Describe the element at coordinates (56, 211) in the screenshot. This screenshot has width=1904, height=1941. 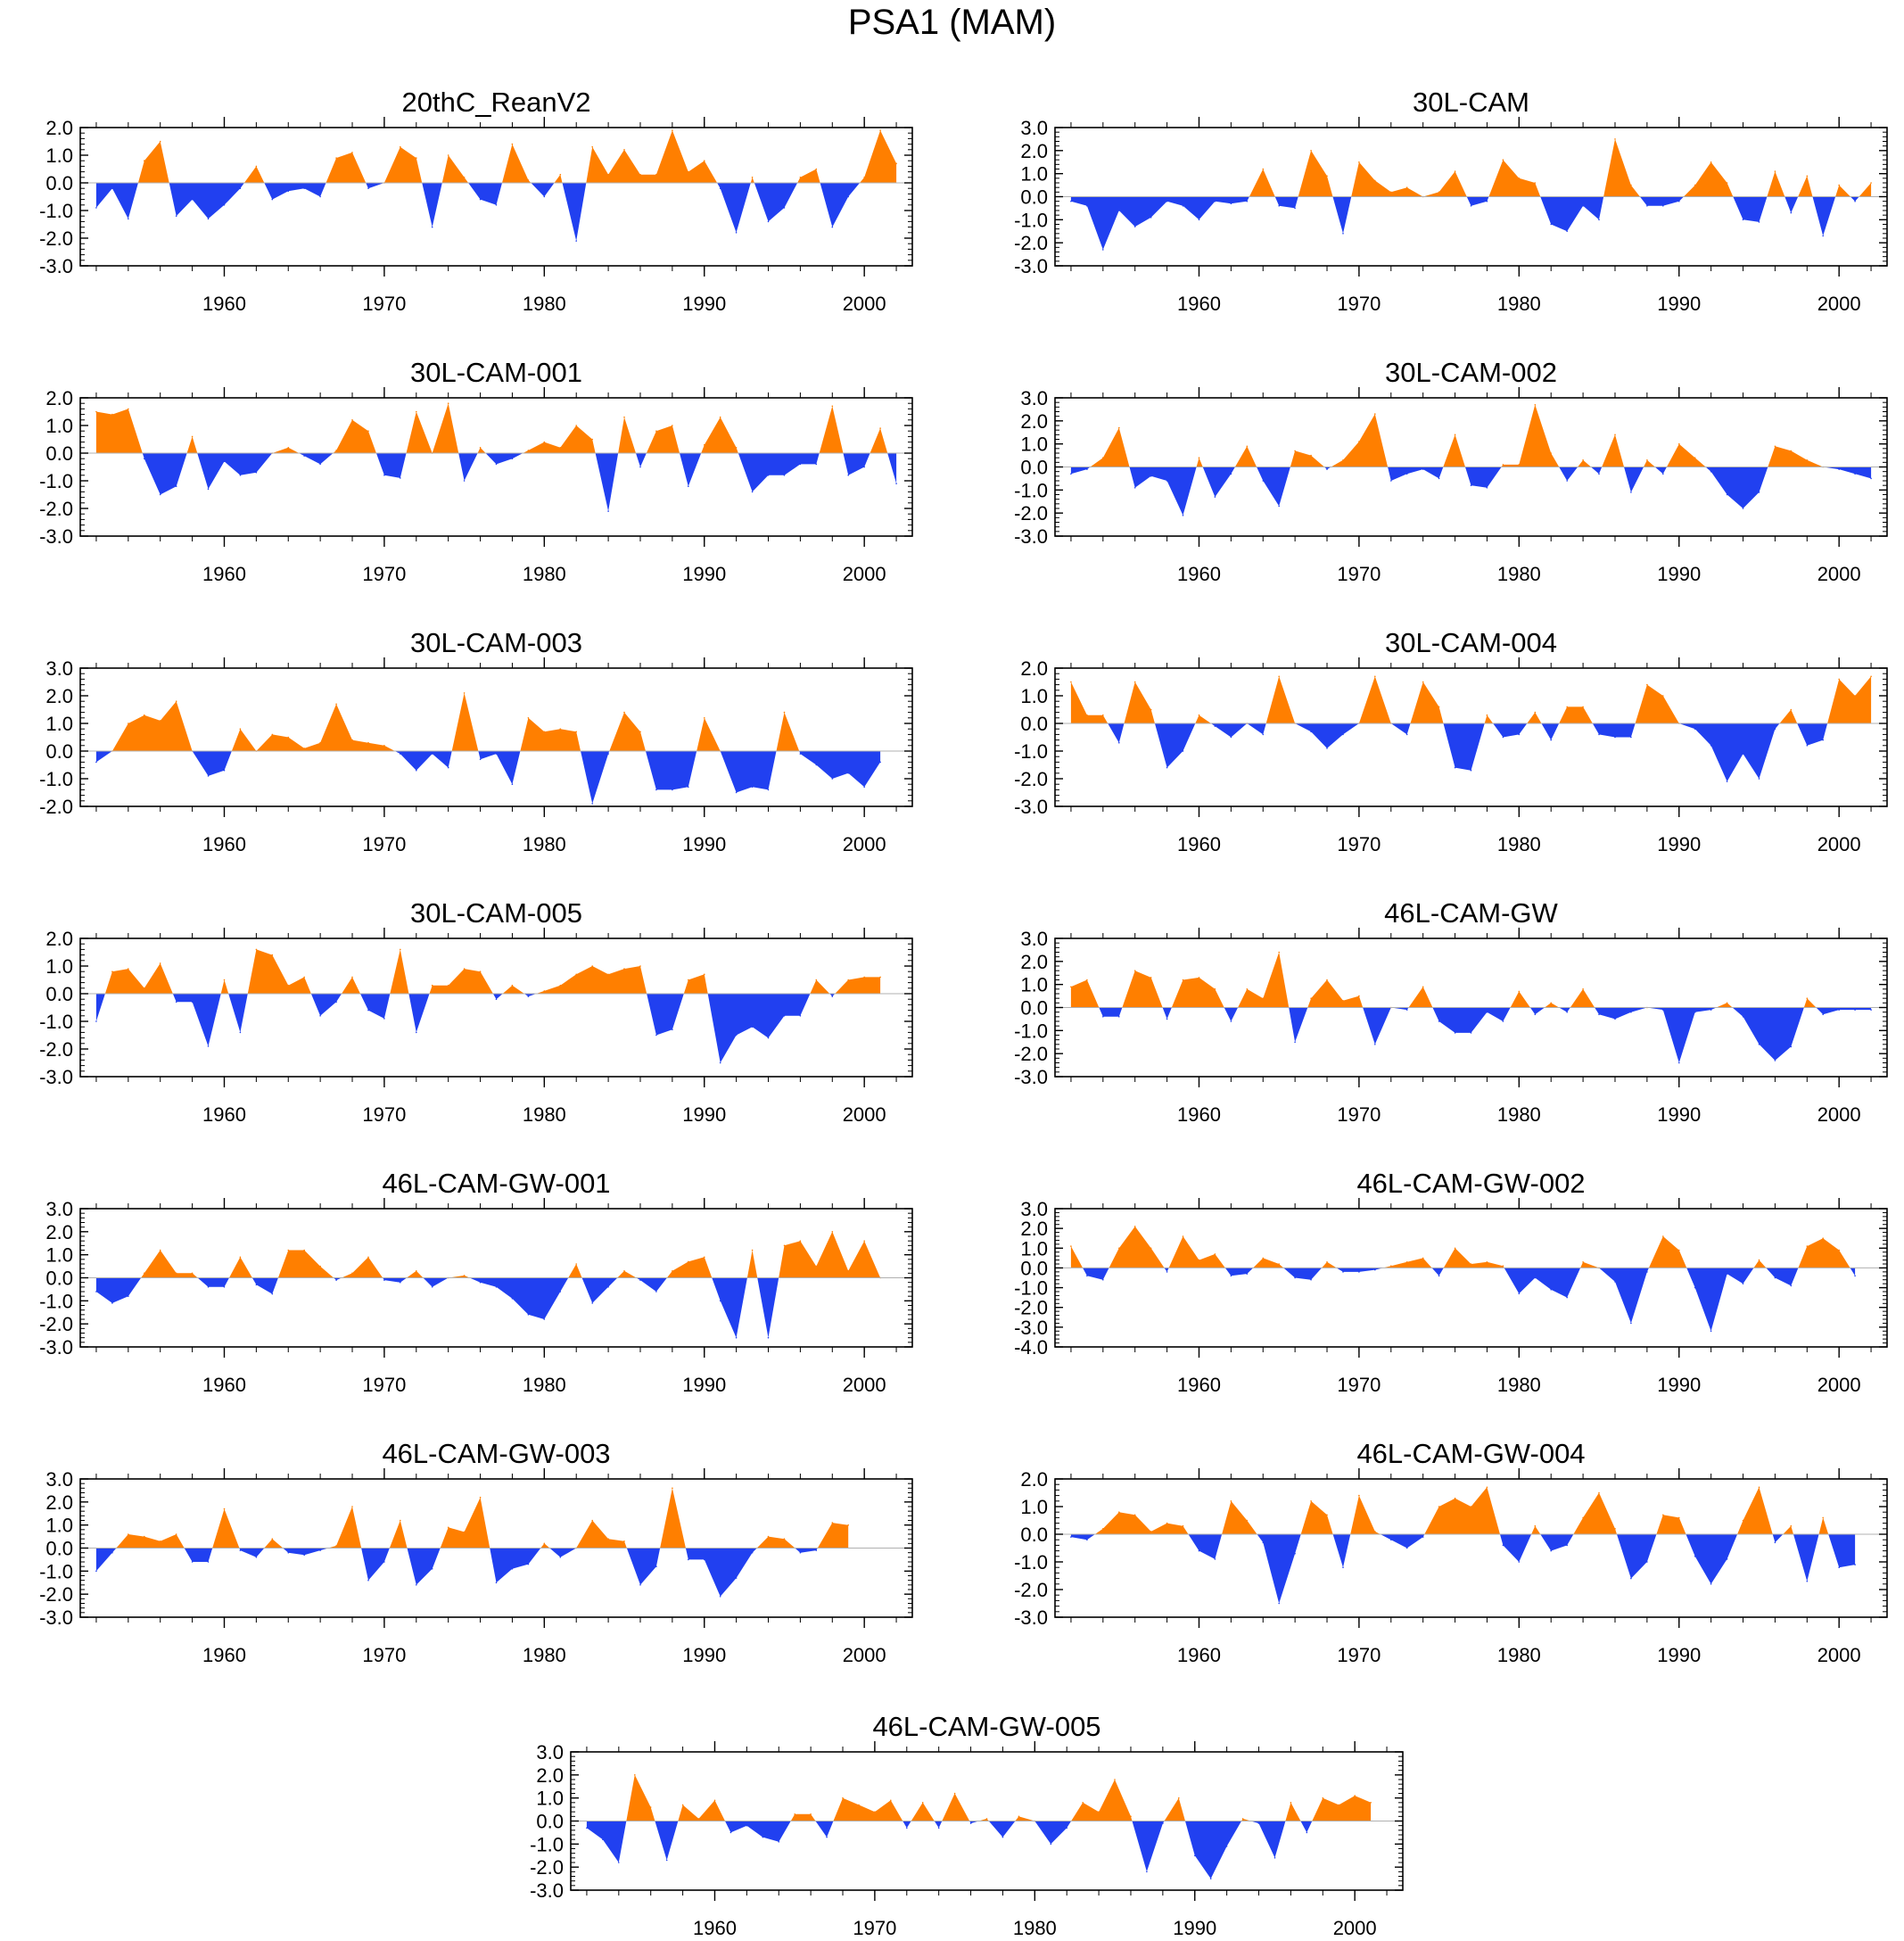
I see `y-tick-label: -1.0` at that location.